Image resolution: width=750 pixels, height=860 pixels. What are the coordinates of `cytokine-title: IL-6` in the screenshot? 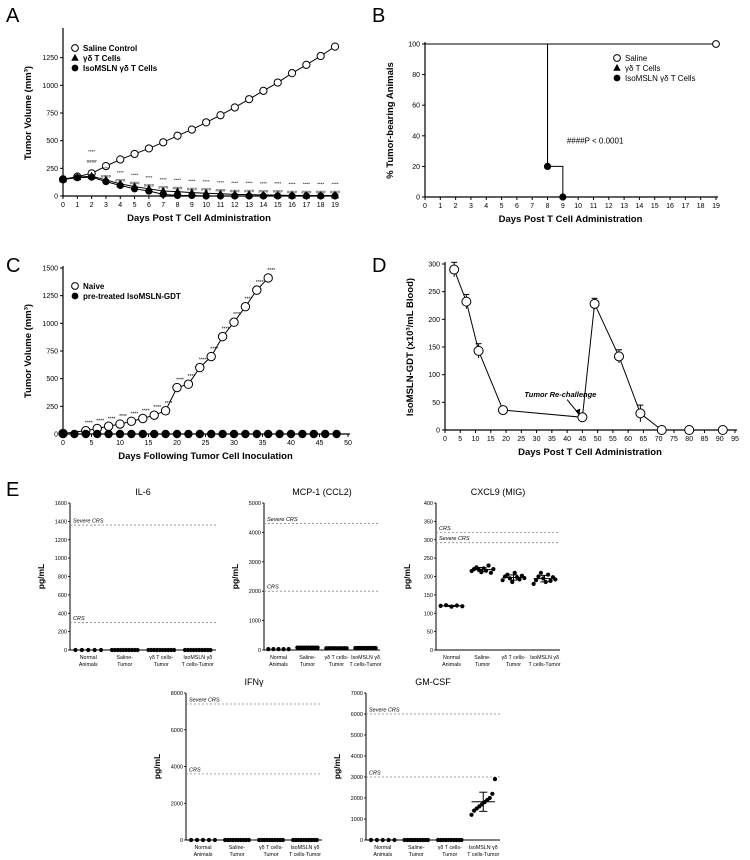 It's located at (143, 492).